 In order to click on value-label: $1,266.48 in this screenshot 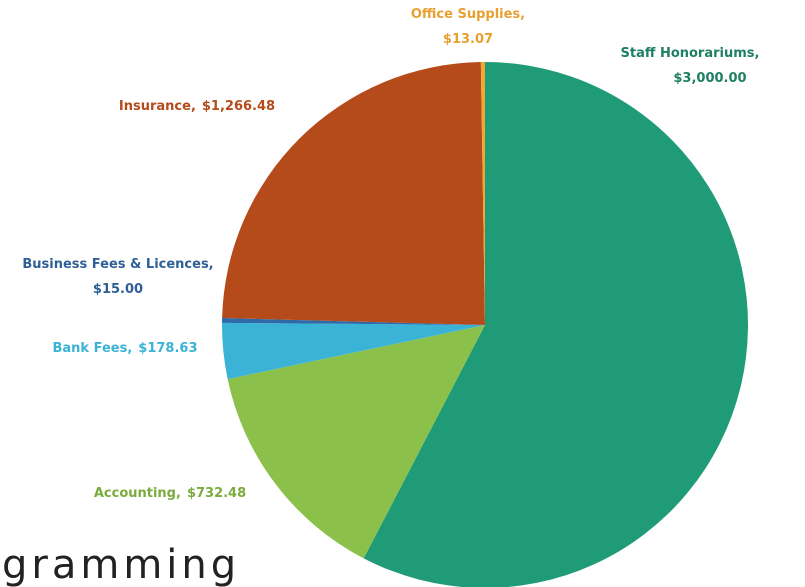, I will do `click(238, 106)`.